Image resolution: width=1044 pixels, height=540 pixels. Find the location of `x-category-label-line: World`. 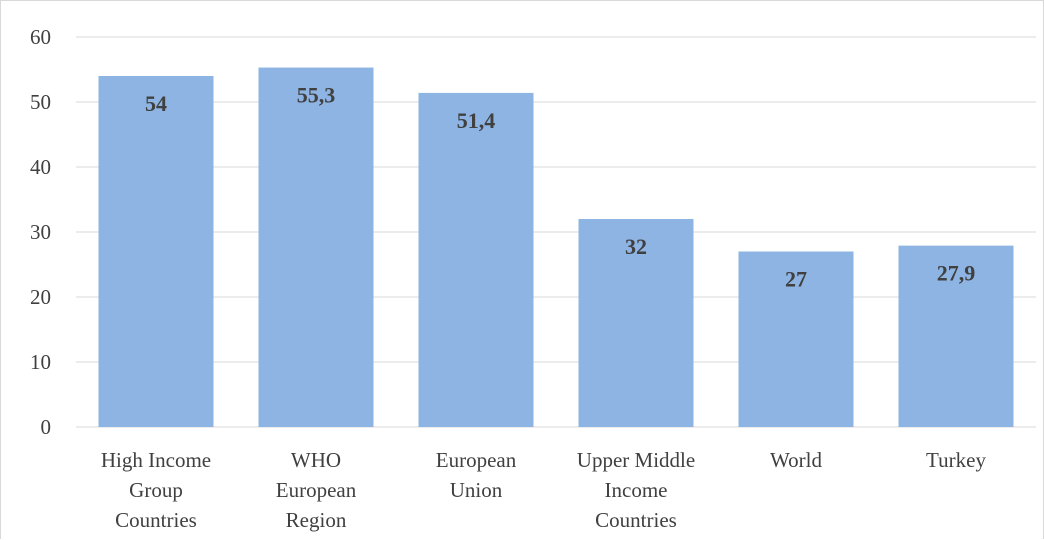

x-category-label-line: World is located at coordinates (796, 460).